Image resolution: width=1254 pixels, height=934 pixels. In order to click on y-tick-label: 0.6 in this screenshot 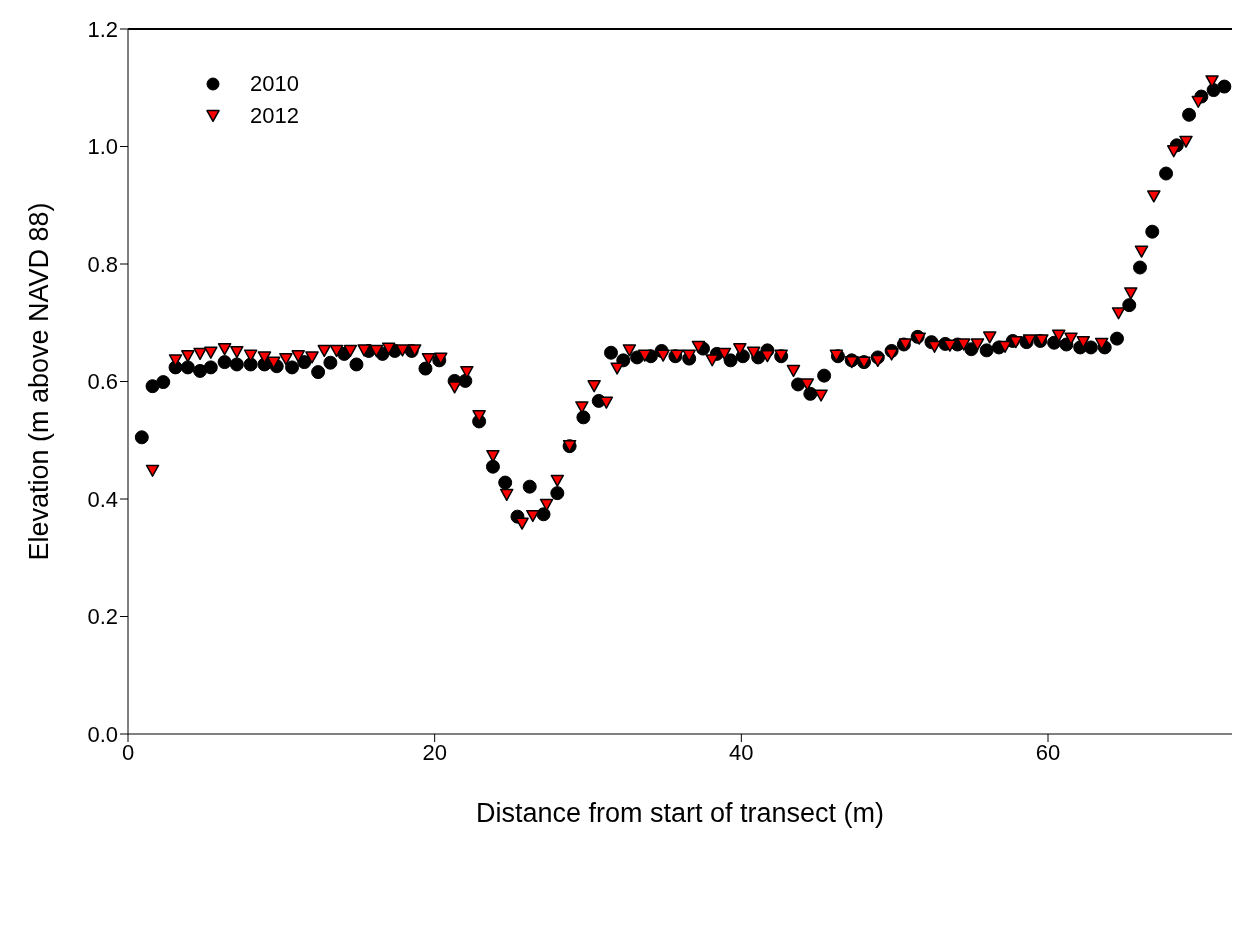, I will do `click(102, 382)`.